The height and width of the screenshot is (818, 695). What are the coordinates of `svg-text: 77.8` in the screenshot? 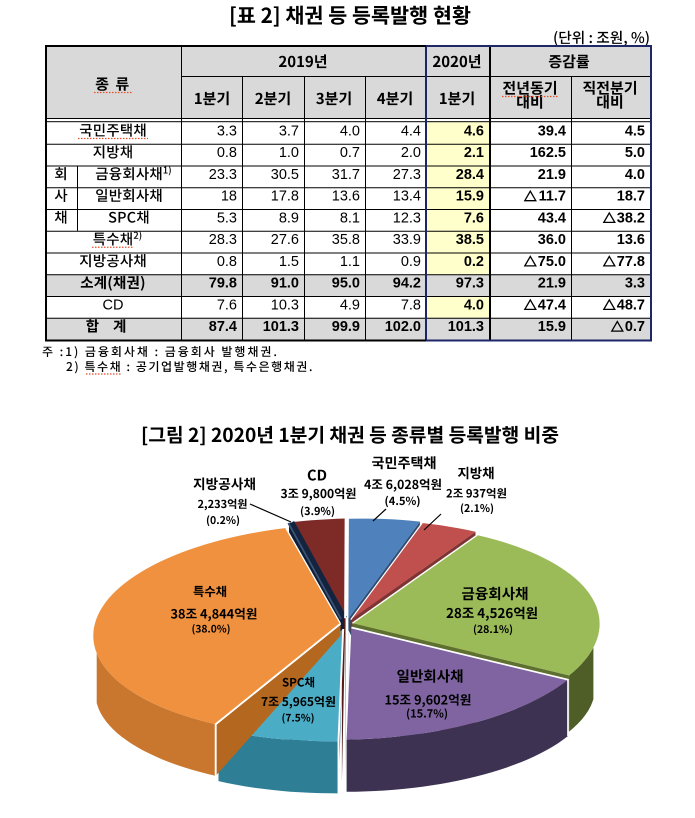 It's located at (631, 262).